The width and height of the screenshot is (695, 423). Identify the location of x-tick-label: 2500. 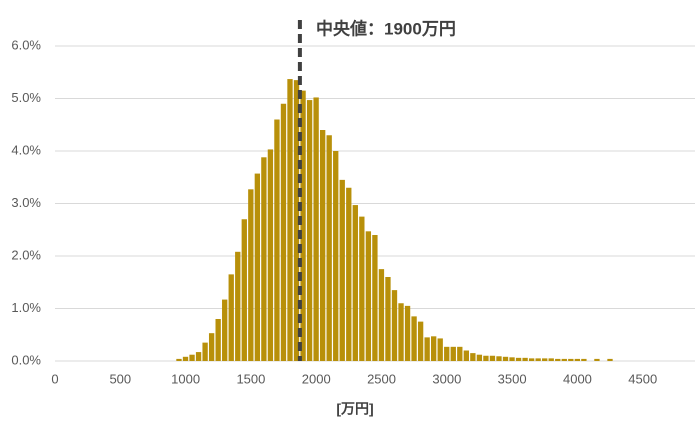
(381, 378).